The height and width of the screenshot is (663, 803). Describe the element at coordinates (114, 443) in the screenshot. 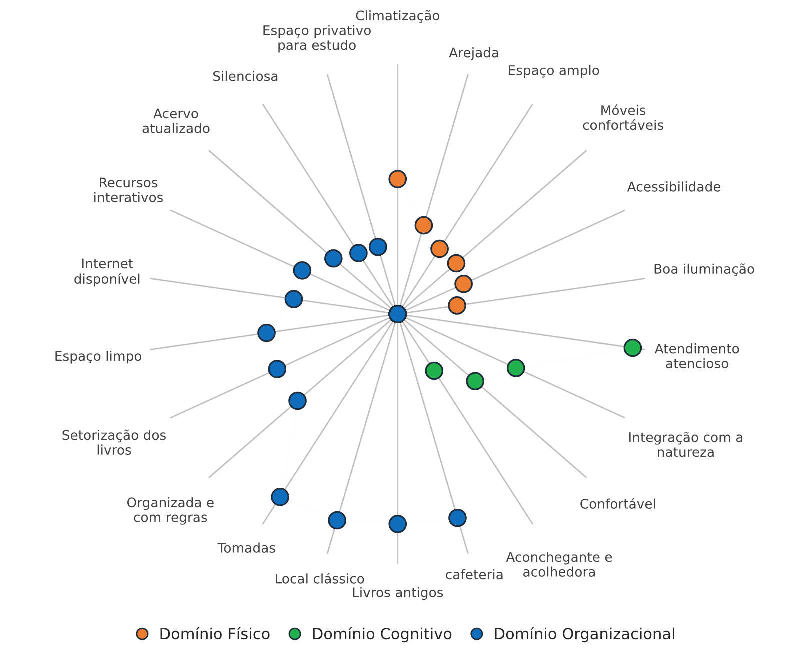

I see `spoke-label: Setorização dos livros` at that location.